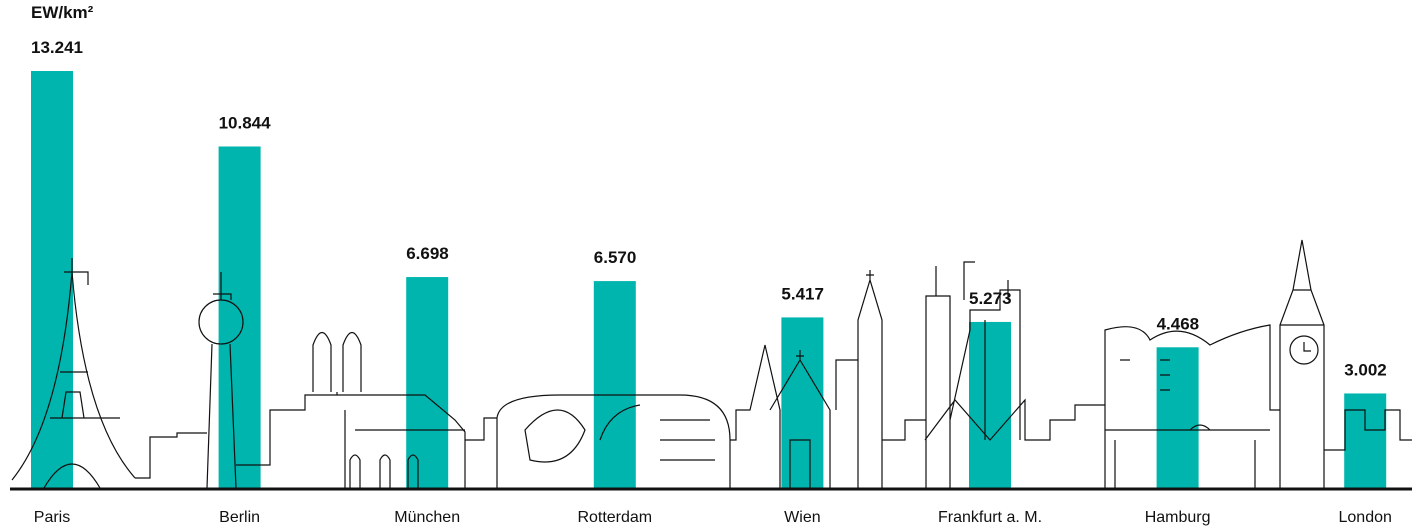 This screenshot has width=1412, height=532. What do you see at coordinates (802, 293) in the screenshot?
I see `value-label: 5.417` at bounding box center [802, 293].